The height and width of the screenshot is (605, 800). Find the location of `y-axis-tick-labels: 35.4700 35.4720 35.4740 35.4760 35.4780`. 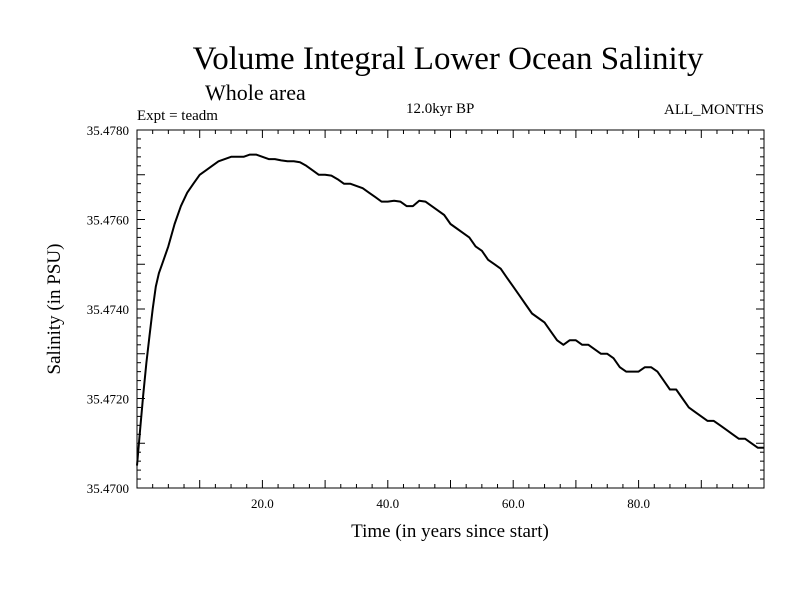

y-axis-tick-labels: 35.4700 35.4720 35.4740 35.4760 35.4780 is located at coordinates (108, 309).